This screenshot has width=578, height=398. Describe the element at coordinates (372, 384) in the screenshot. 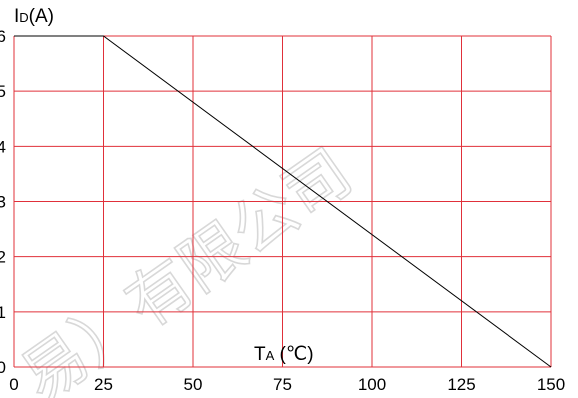

I see `x-tick-label: 100` at that location.